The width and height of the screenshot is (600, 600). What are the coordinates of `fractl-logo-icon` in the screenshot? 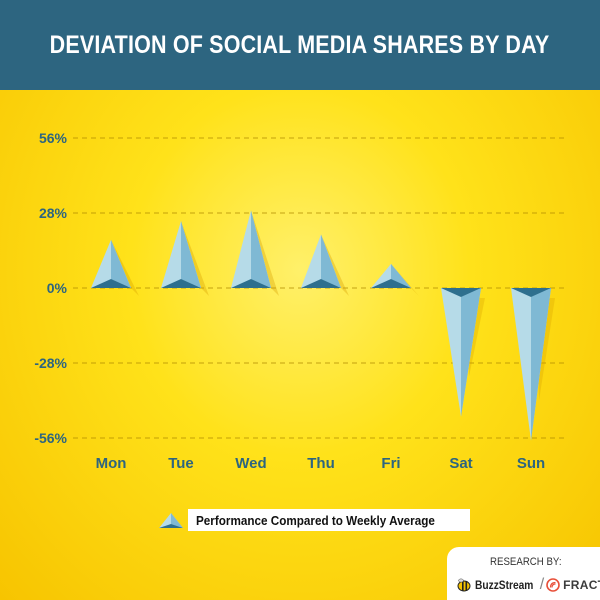 It's located at (553, 585).